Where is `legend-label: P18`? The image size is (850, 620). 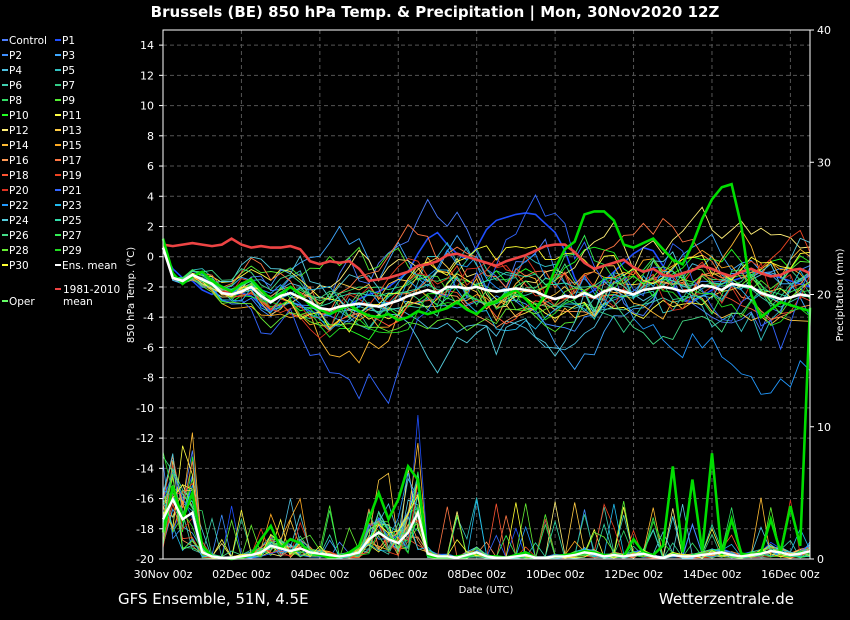
legend-label: P18 is located at coordinates (19, 176).